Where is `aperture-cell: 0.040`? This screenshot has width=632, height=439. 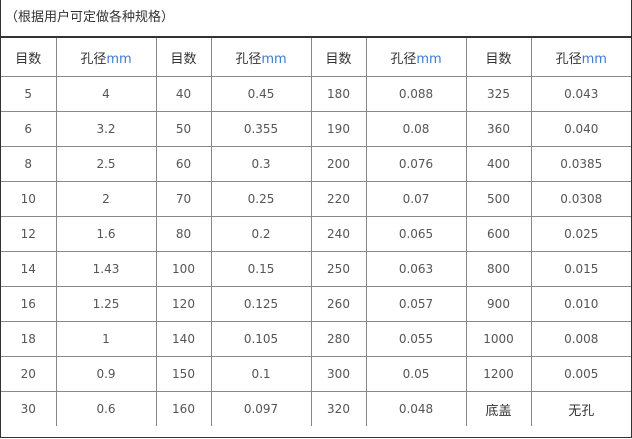 aperture-cell: 0.040 is located at coordinates (580, 129).